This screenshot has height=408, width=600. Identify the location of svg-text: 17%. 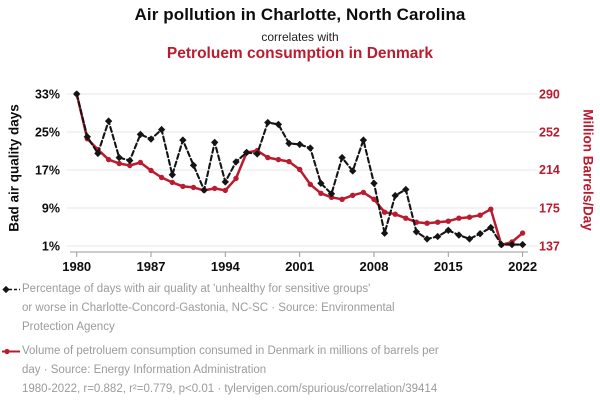
(47, 171).